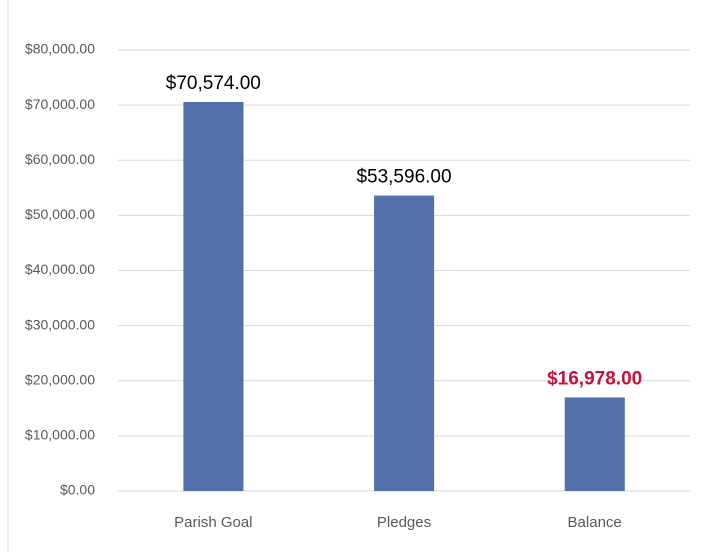 Image resolution: width=707 pixels, height=552 pixels. I want to click on y-tick-label: $50,000.00, so click(60, 214).